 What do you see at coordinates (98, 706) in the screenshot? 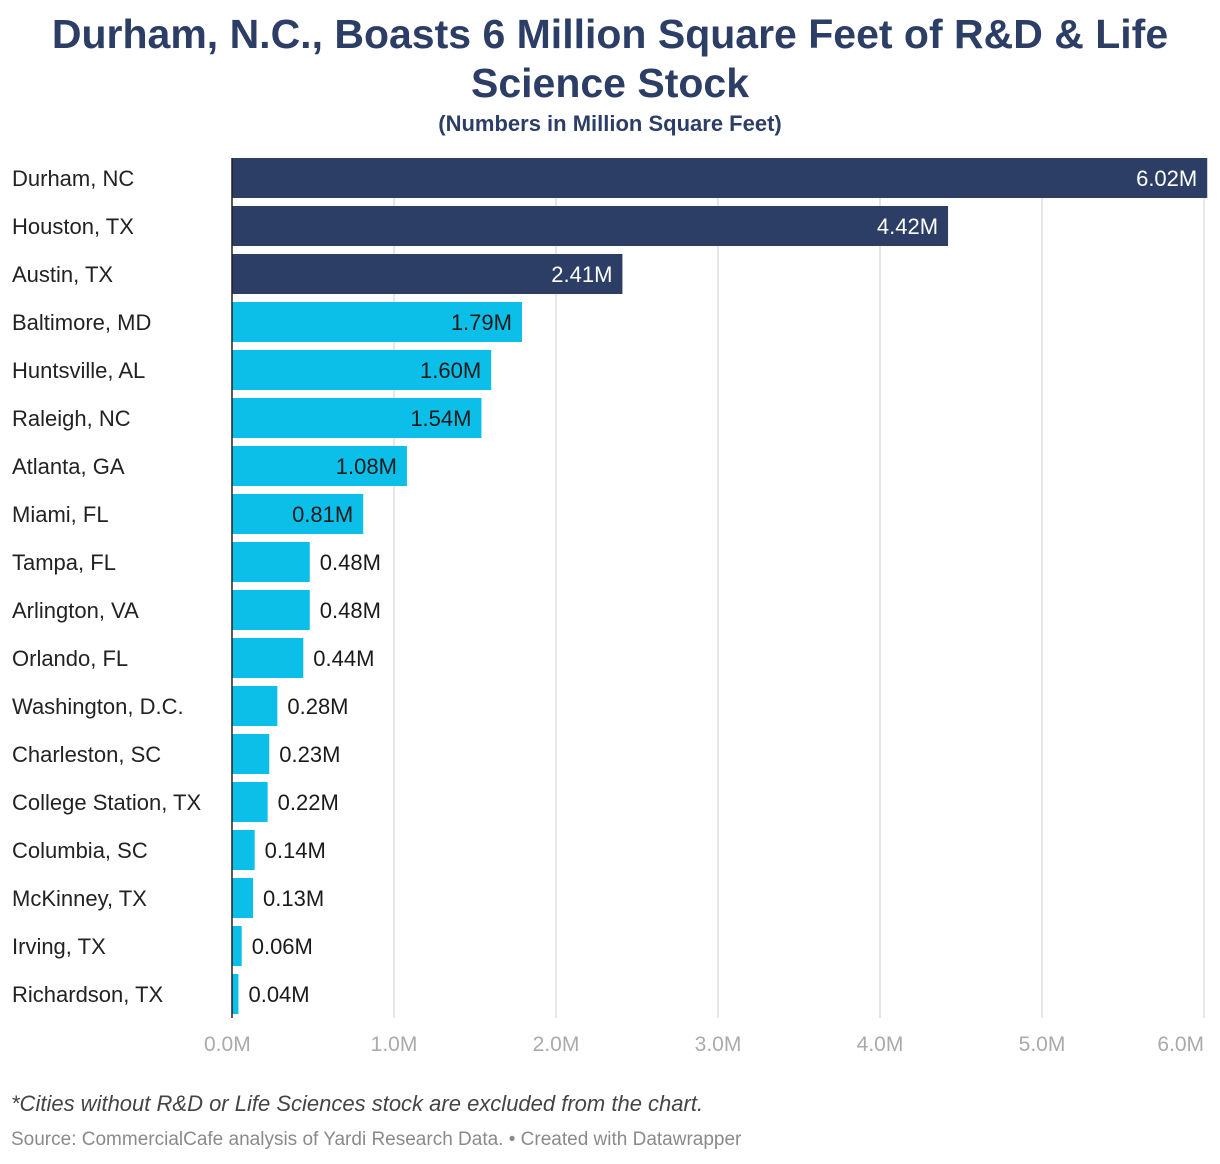
I see `category-label: Washington, D.C.` at bounding box center [98, 706].